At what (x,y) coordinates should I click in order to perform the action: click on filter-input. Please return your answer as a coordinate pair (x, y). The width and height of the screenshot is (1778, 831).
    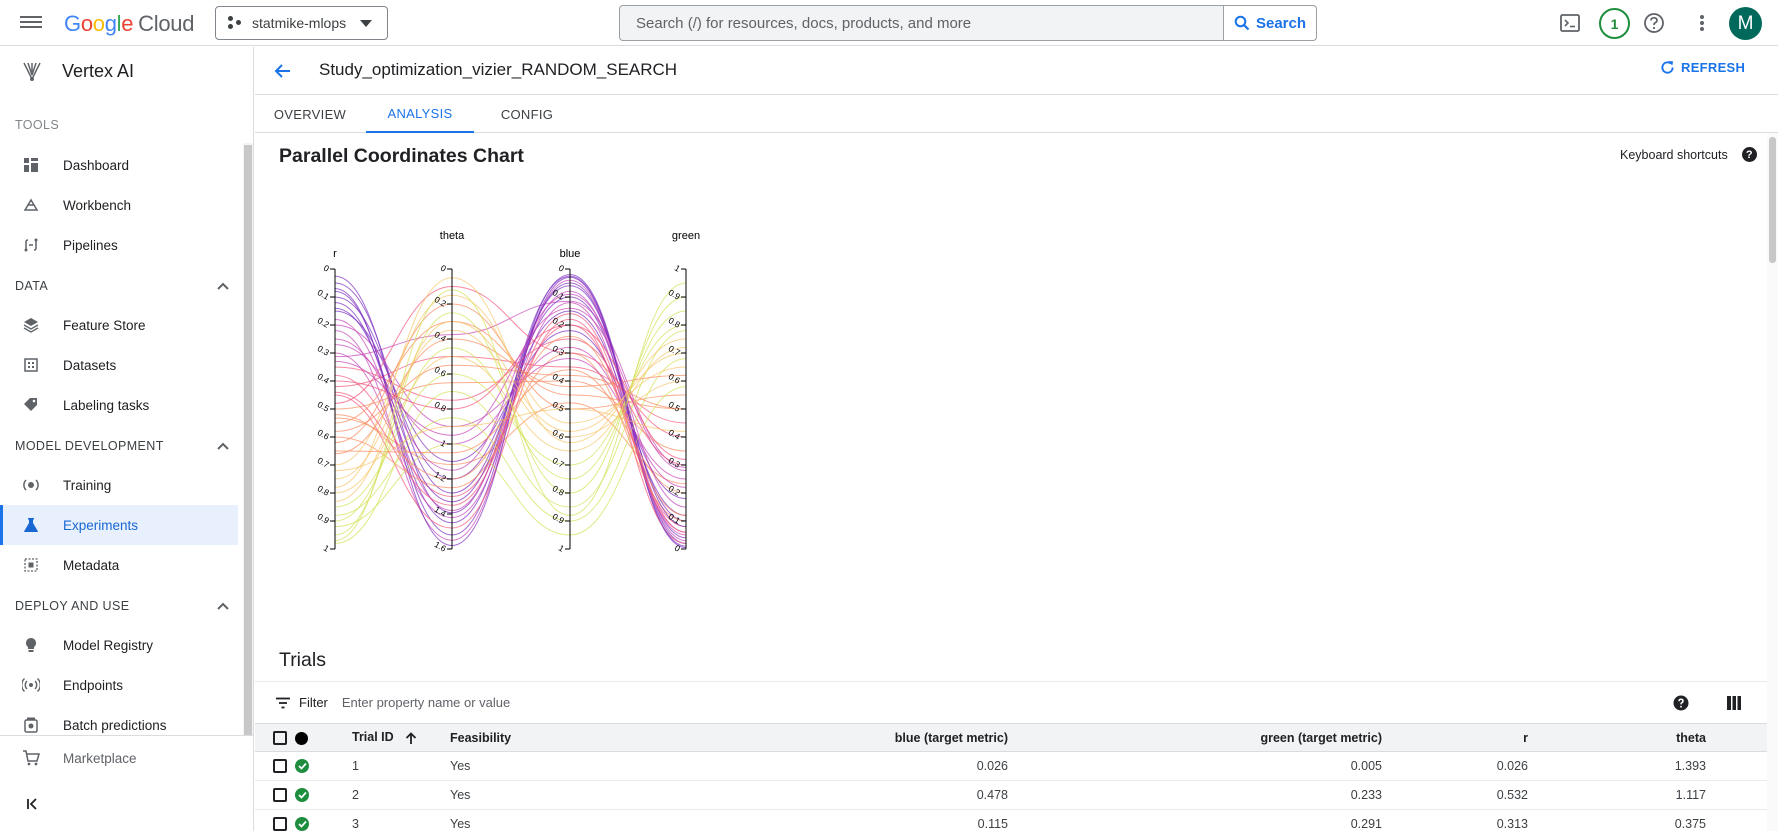
    Looking at the image, I should click on (691, 702).